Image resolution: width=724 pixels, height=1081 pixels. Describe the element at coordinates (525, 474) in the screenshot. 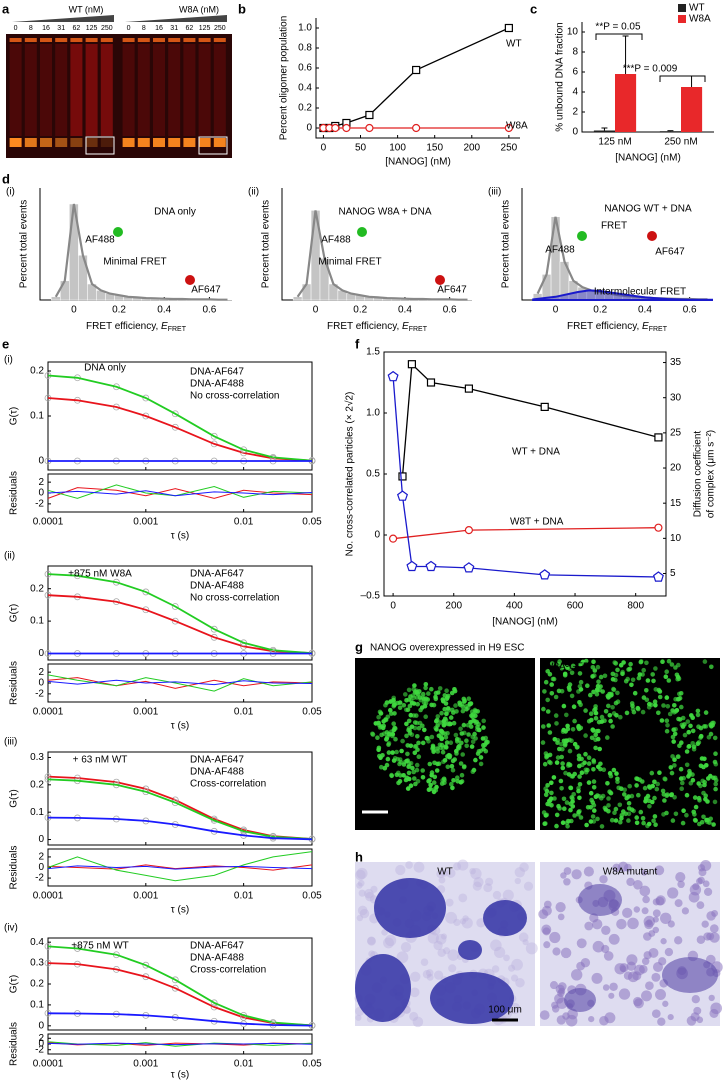

I see `plot-frame` at that location.